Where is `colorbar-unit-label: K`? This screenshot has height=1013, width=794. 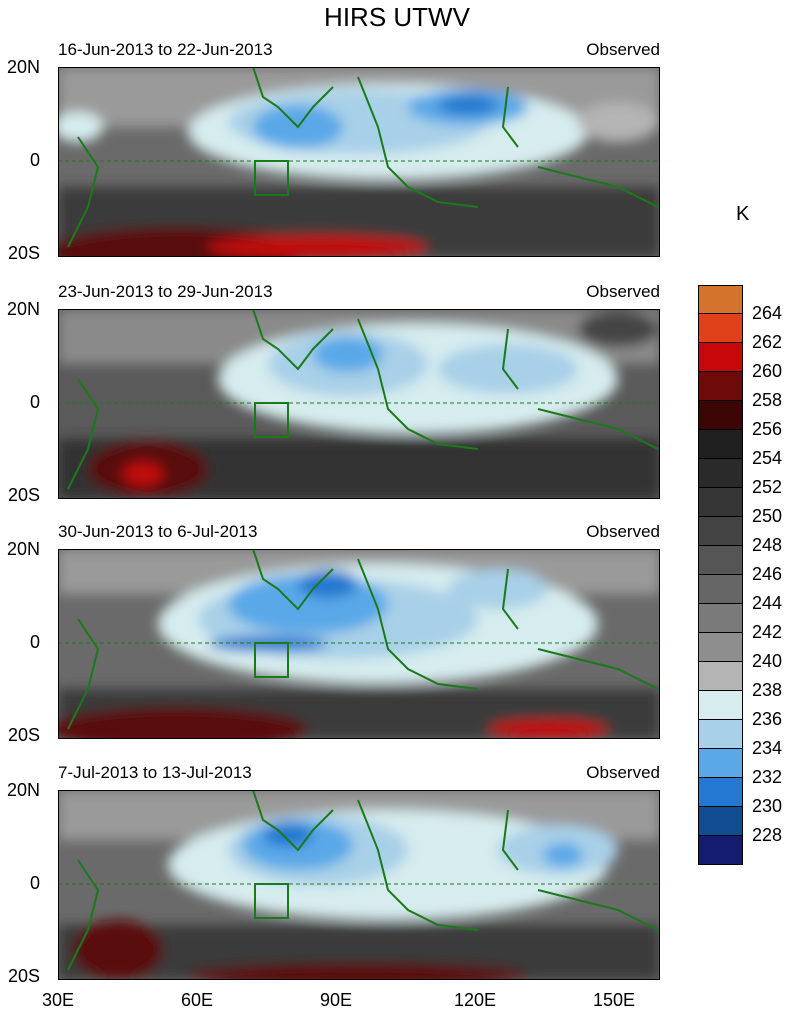
colorbar-unit-label: K is located at coordinates (743, 214).